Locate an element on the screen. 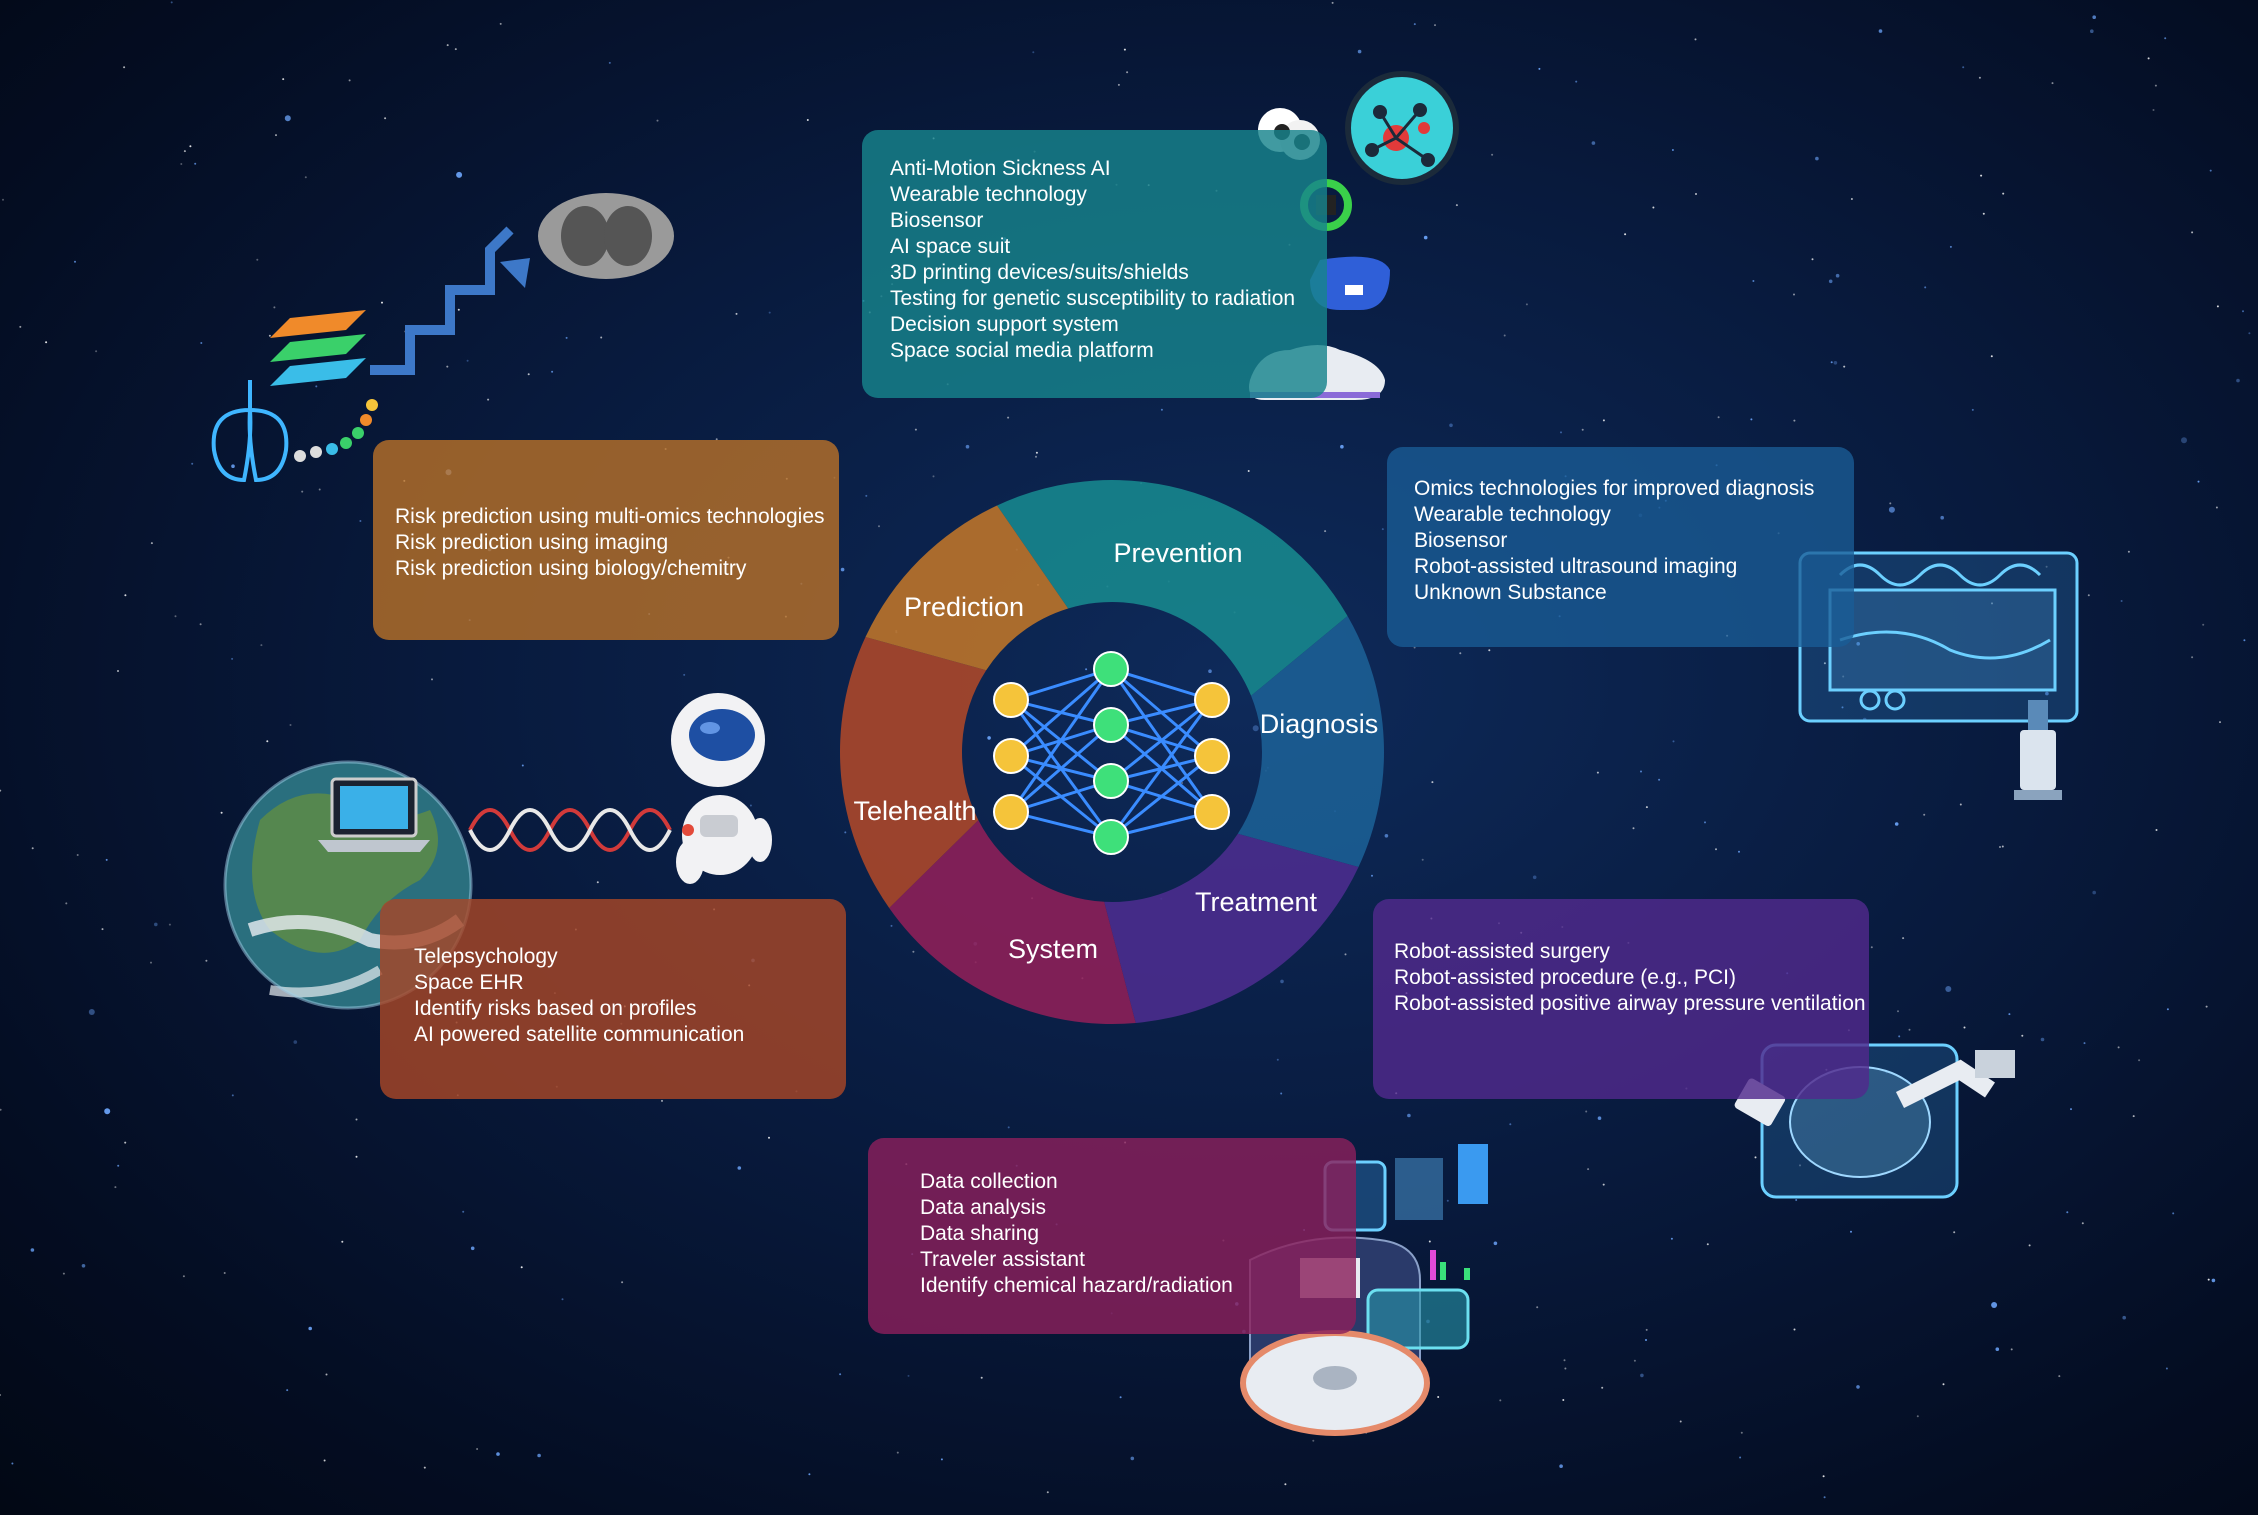 This screenshot has height=1515, width=2258. astronaut-icon is located at coordinates (721, 788).